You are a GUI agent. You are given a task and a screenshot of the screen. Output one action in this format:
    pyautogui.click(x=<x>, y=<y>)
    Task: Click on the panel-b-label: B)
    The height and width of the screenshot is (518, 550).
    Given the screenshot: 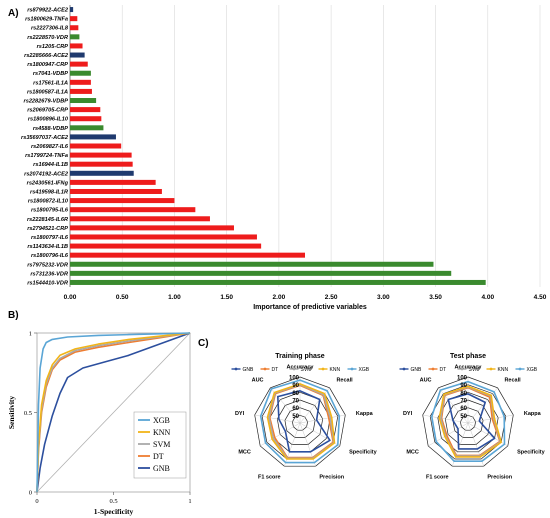 What is the action you would take?
    pyautogui.click(x=13, y=315)
    